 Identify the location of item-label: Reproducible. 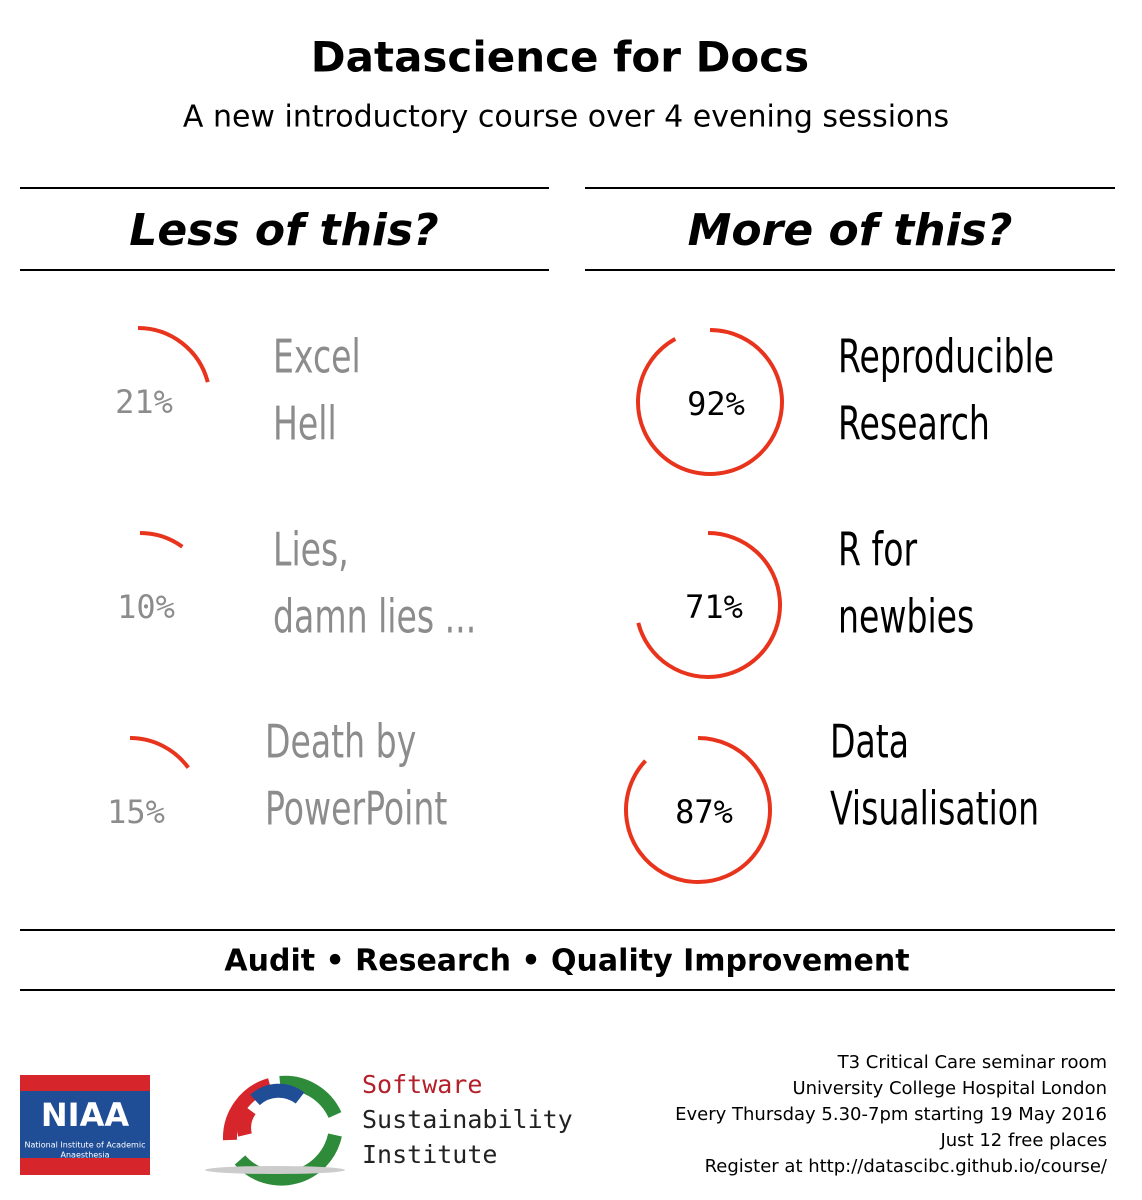
(946, 357).